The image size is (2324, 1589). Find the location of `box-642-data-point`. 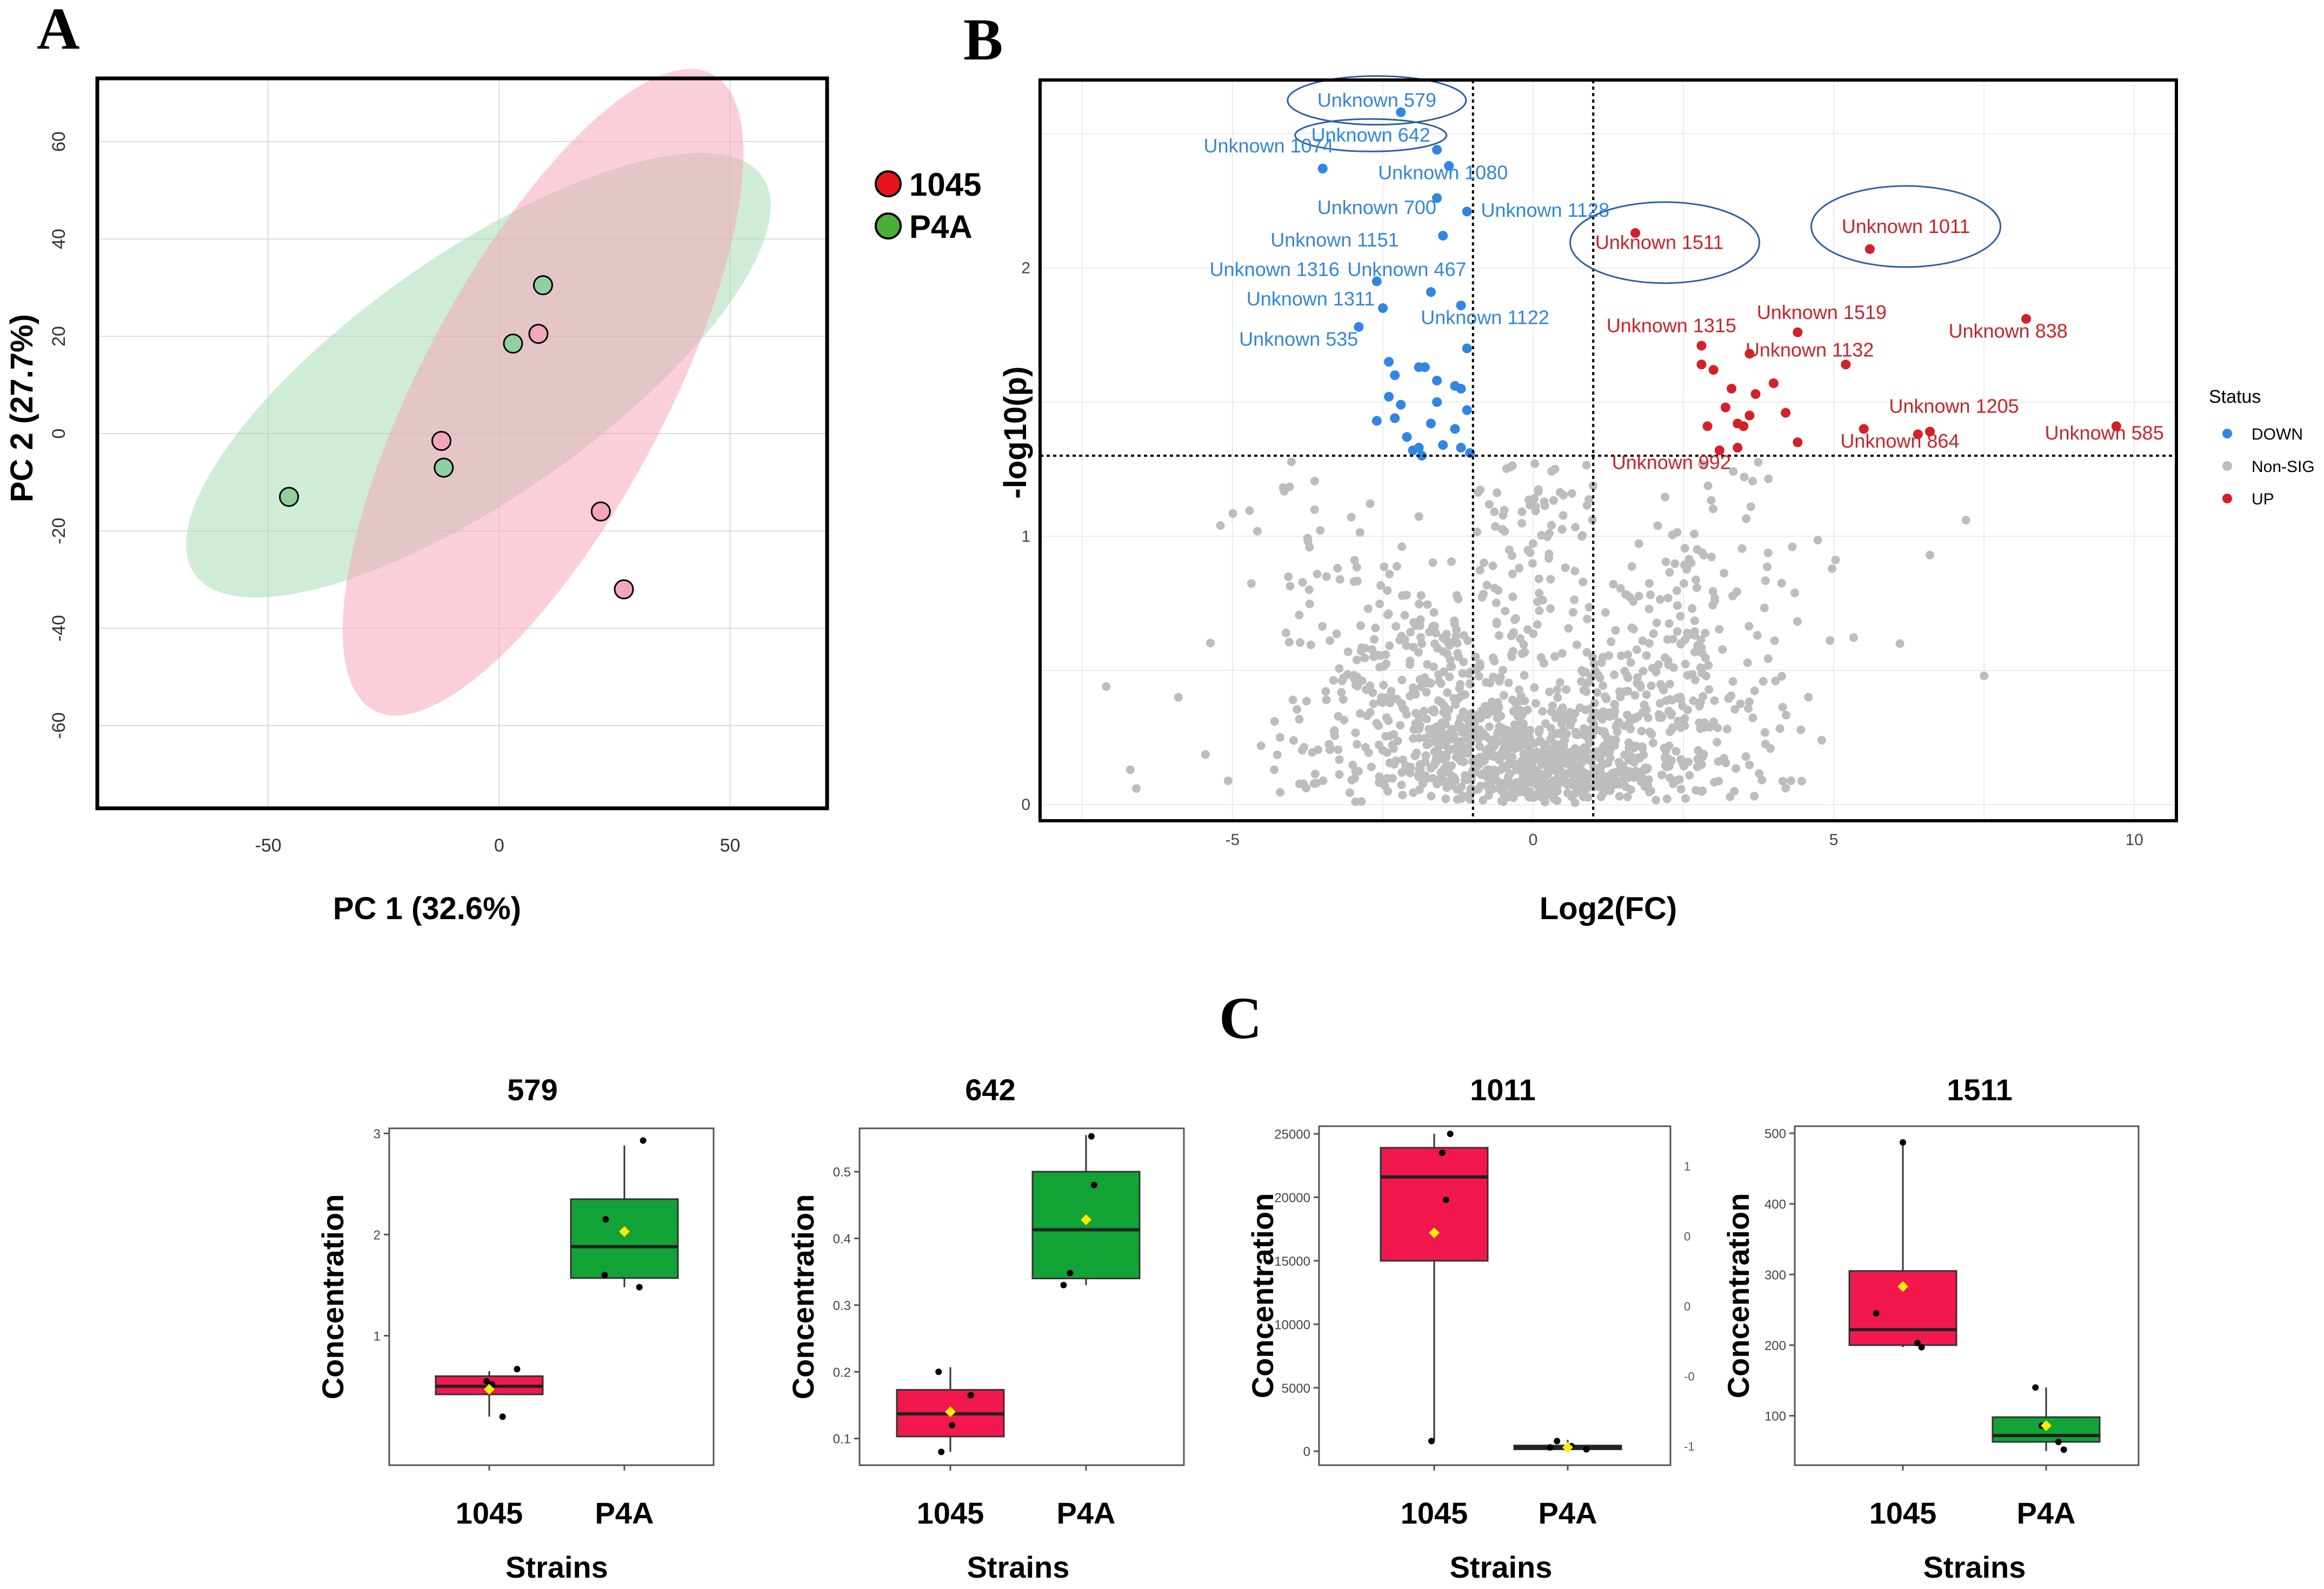

box-642-data-point is located at coordinates (951, 1424).